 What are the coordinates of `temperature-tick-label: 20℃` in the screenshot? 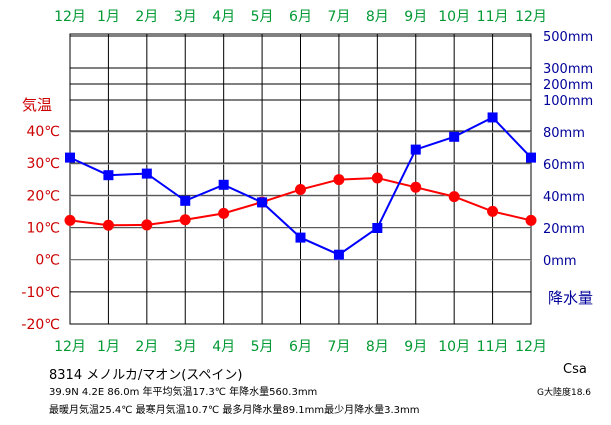 It's located at (43, 196).